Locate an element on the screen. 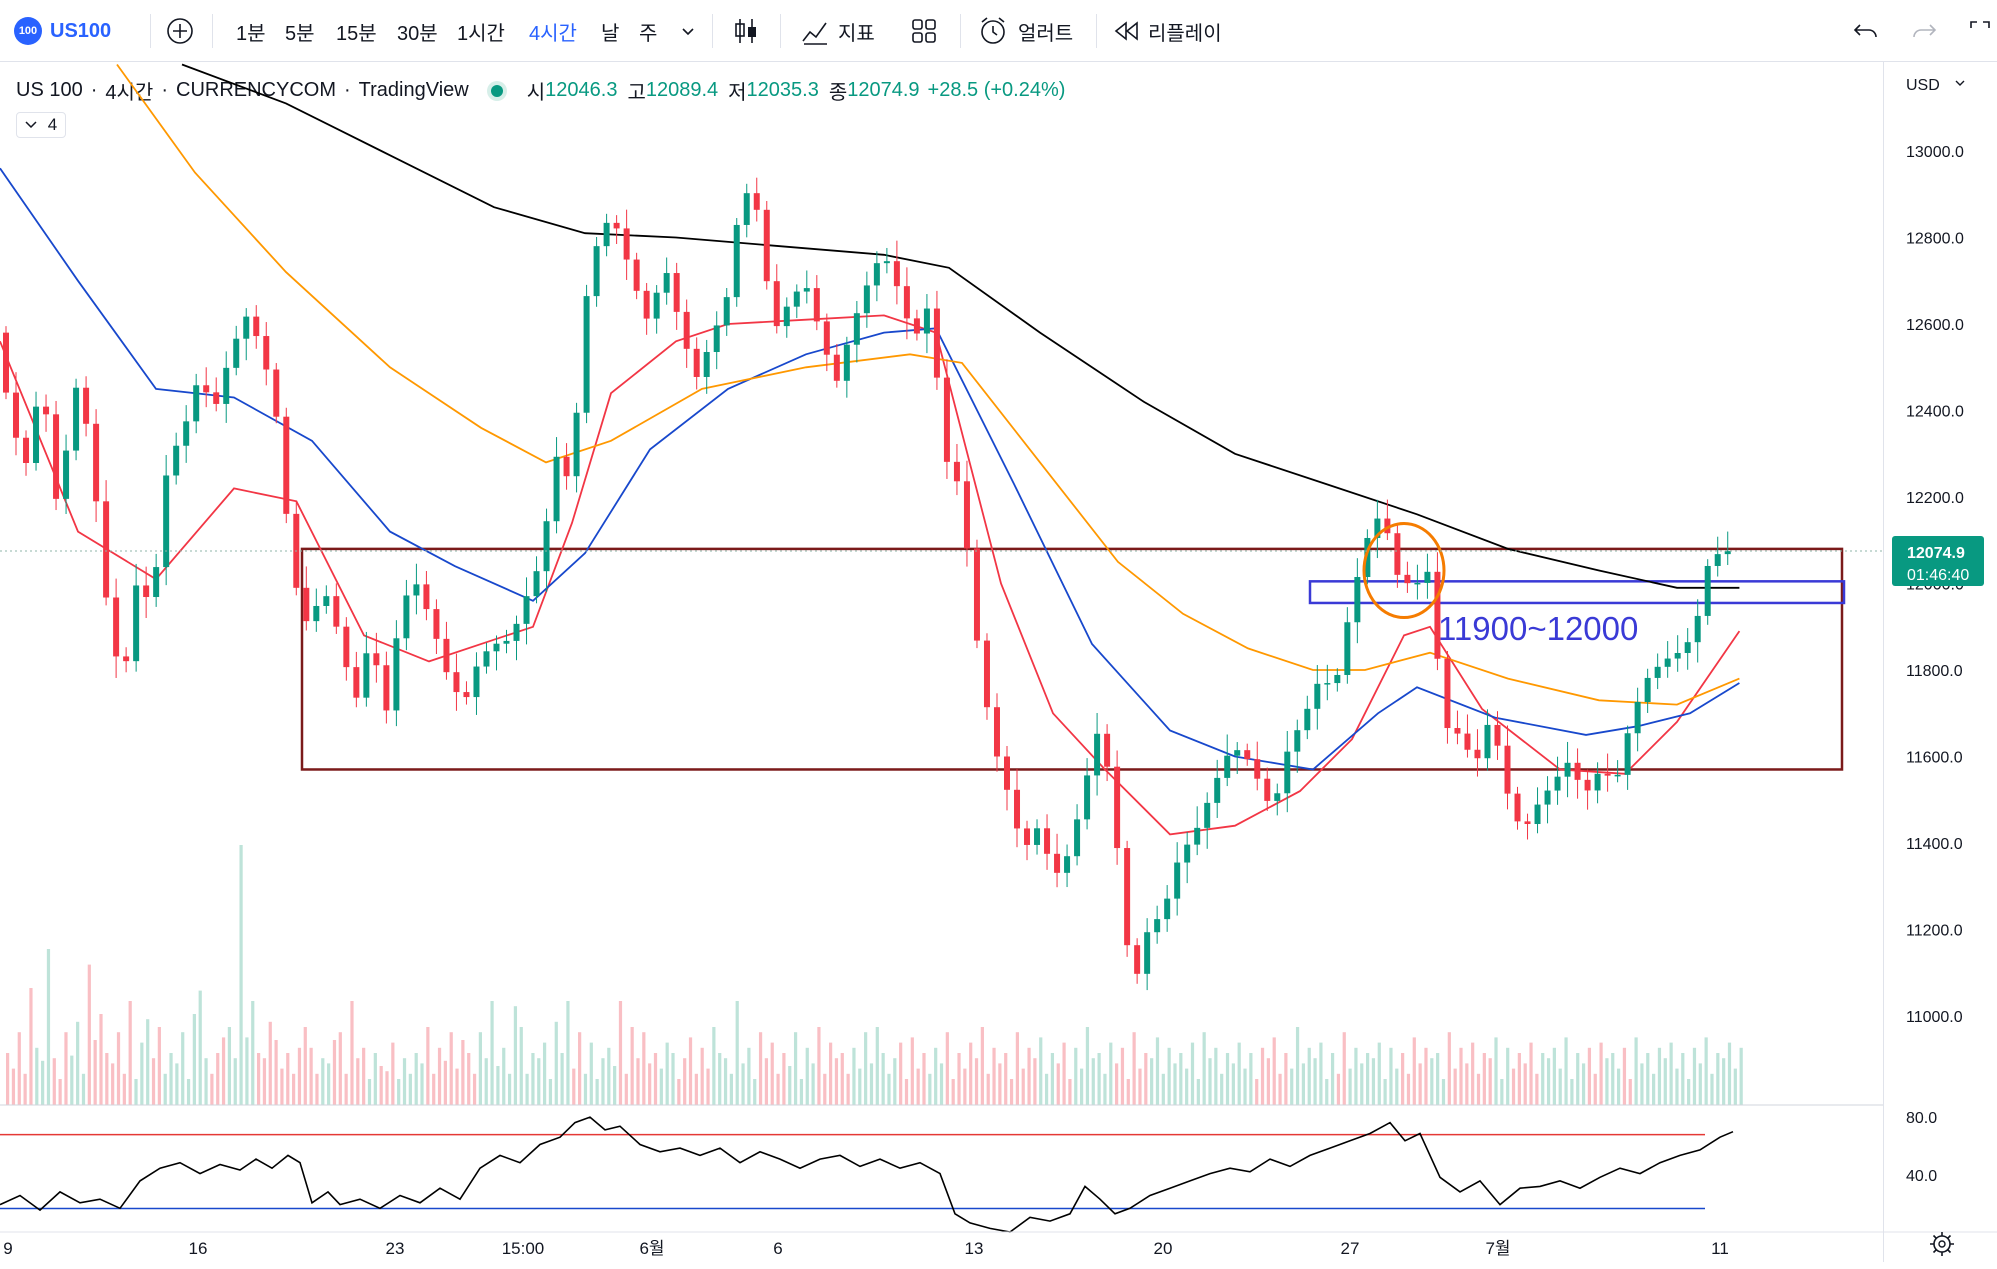 This screenshot has height=1269, width=1997. timeframe-1m: 1분 is located at coordinates (251, 33).